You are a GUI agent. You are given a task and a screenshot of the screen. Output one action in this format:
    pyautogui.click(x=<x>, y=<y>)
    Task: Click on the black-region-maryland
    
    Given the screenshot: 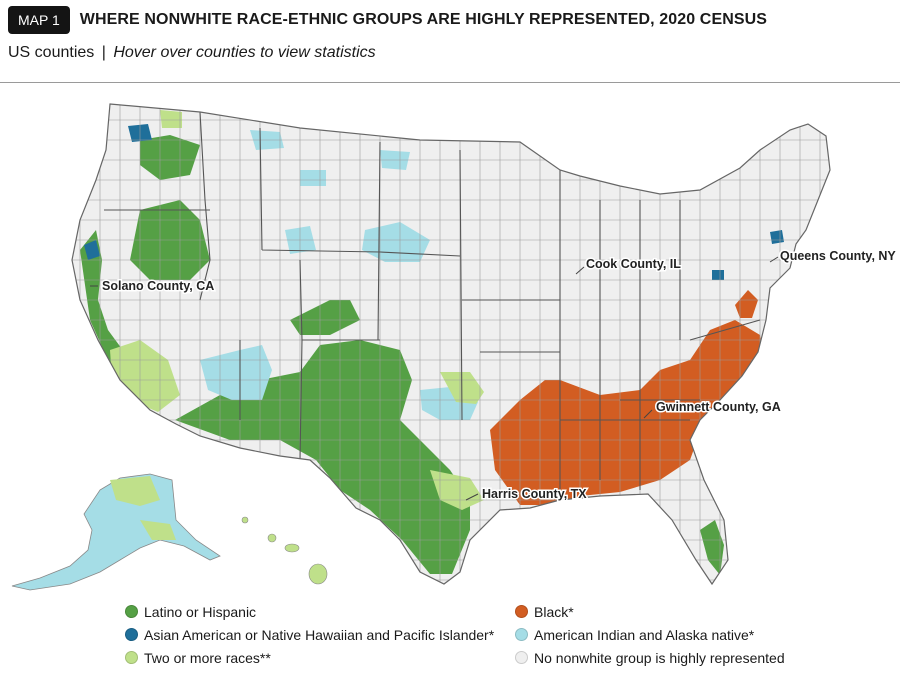 What is the action you would take?
    pyautogui.click(x=746, y=304)
    